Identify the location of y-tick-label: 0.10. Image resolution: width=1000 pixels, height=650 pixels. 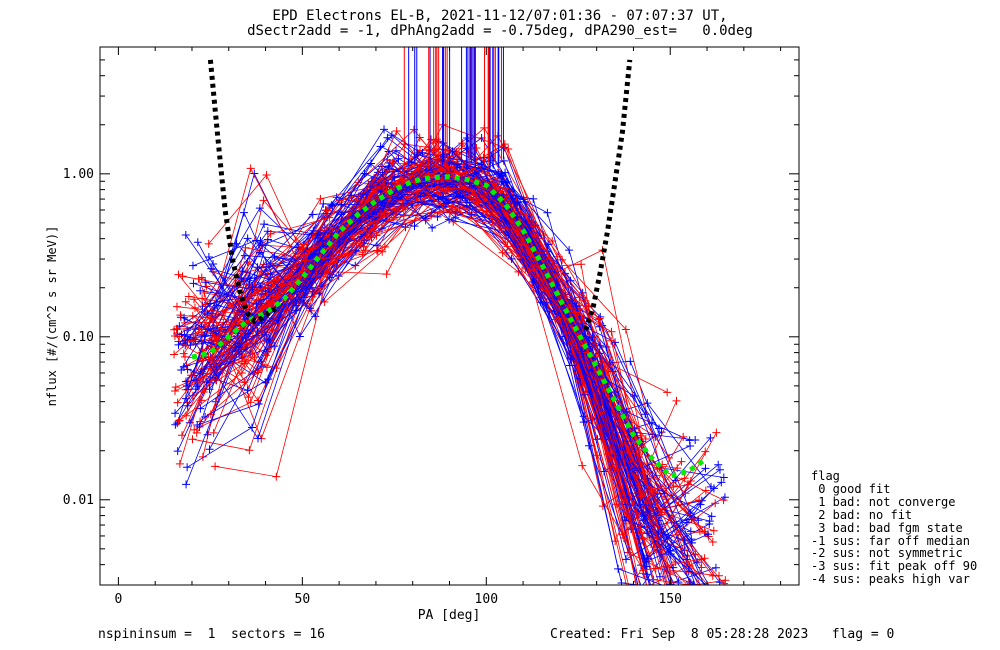
(78, 337).